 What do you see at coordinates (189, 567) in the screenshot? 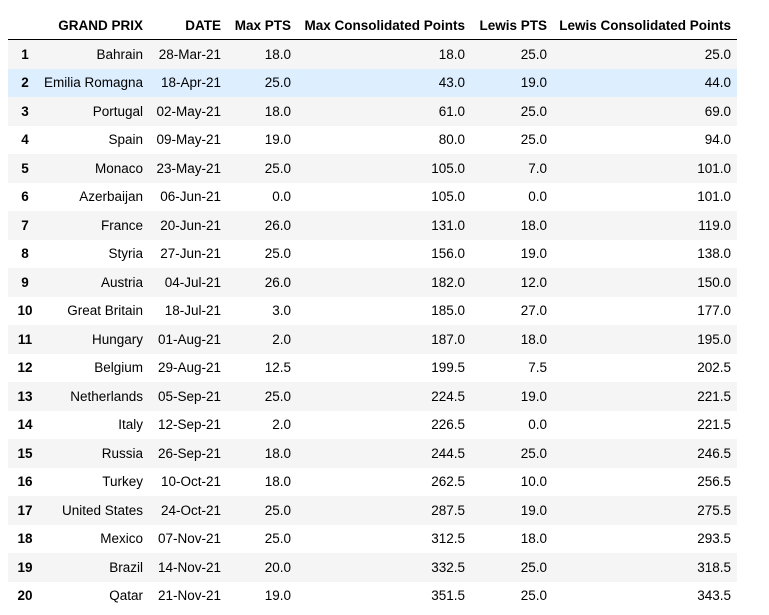
I see `cell-date: 14-Nov-21` at bounding box center [189, 567].